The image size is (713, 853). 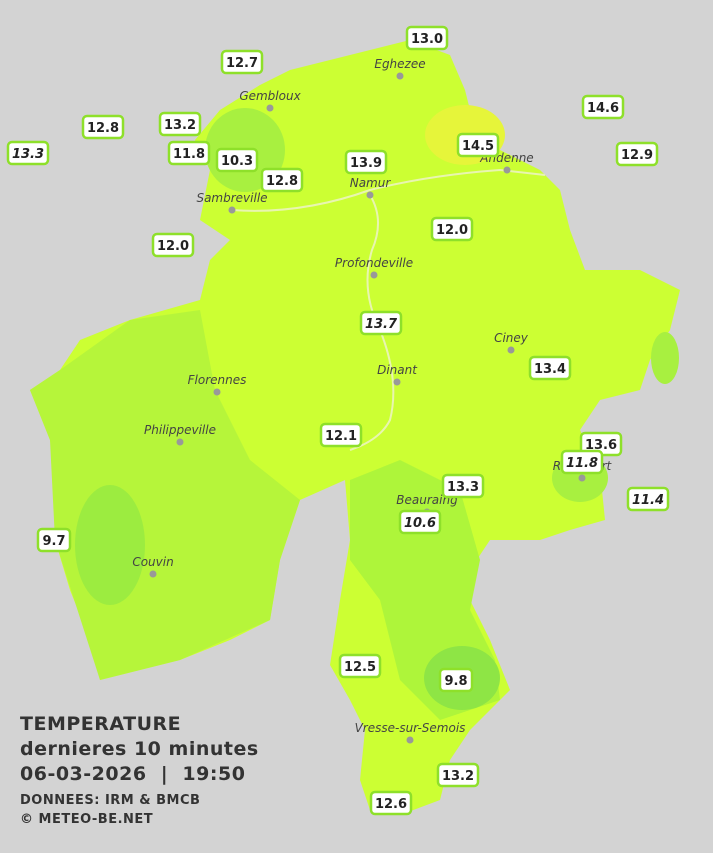 I want to click on city-name: Vresse-sur-Semois, so click(x=410, y=728).